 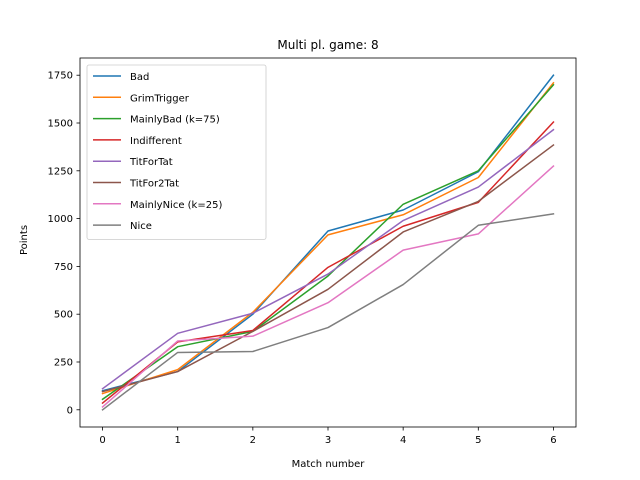 What do you see at coordinates (70, 410) in the screenshot?
I see `y-tick-label: 0` at bounding box center [70, 410].